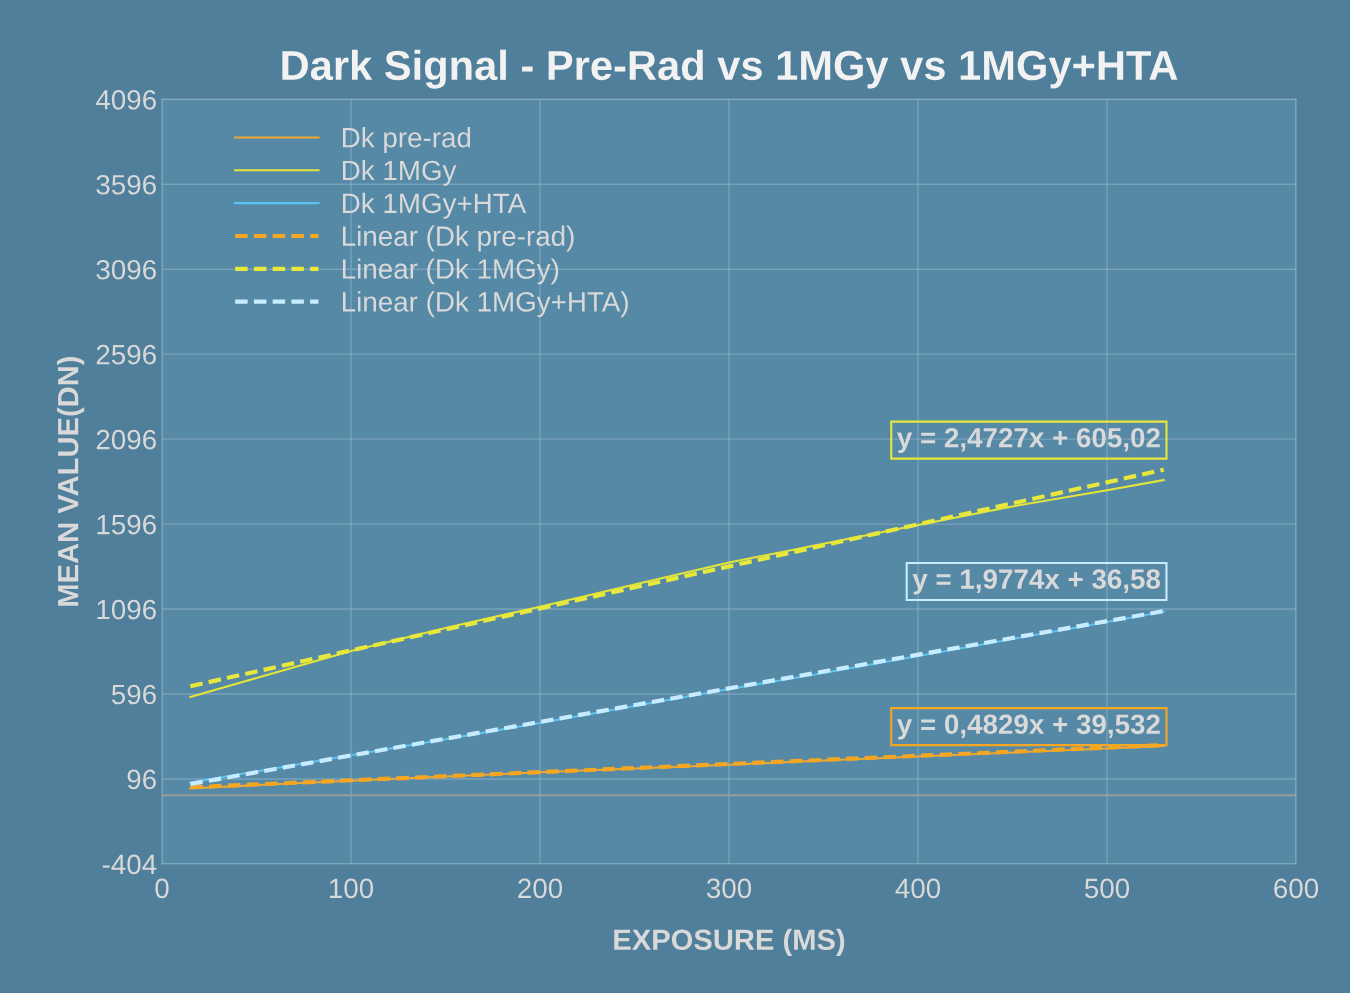 The height and width of the screenshot is (993, 1350). Describe the element at coordinates (1296, 888) in the screenshot. I see `x-tick-label: 600` at that location.